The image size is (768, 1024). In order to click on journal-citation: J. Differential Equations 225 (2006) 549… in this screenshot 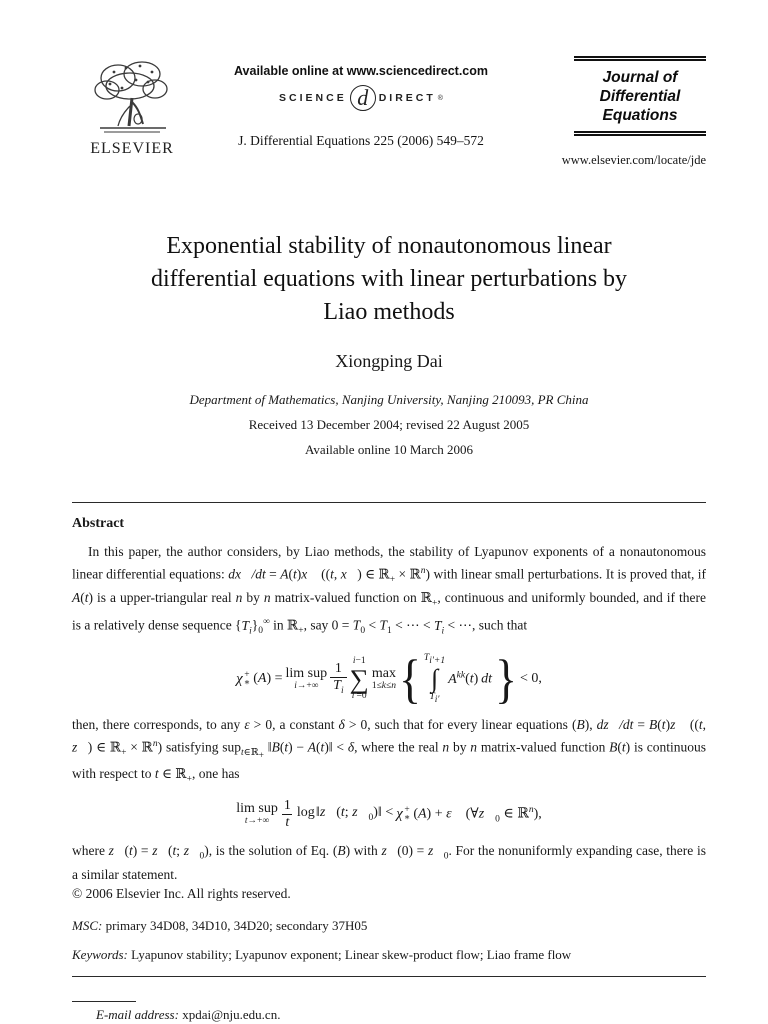, I will do `click(361, 140)`.